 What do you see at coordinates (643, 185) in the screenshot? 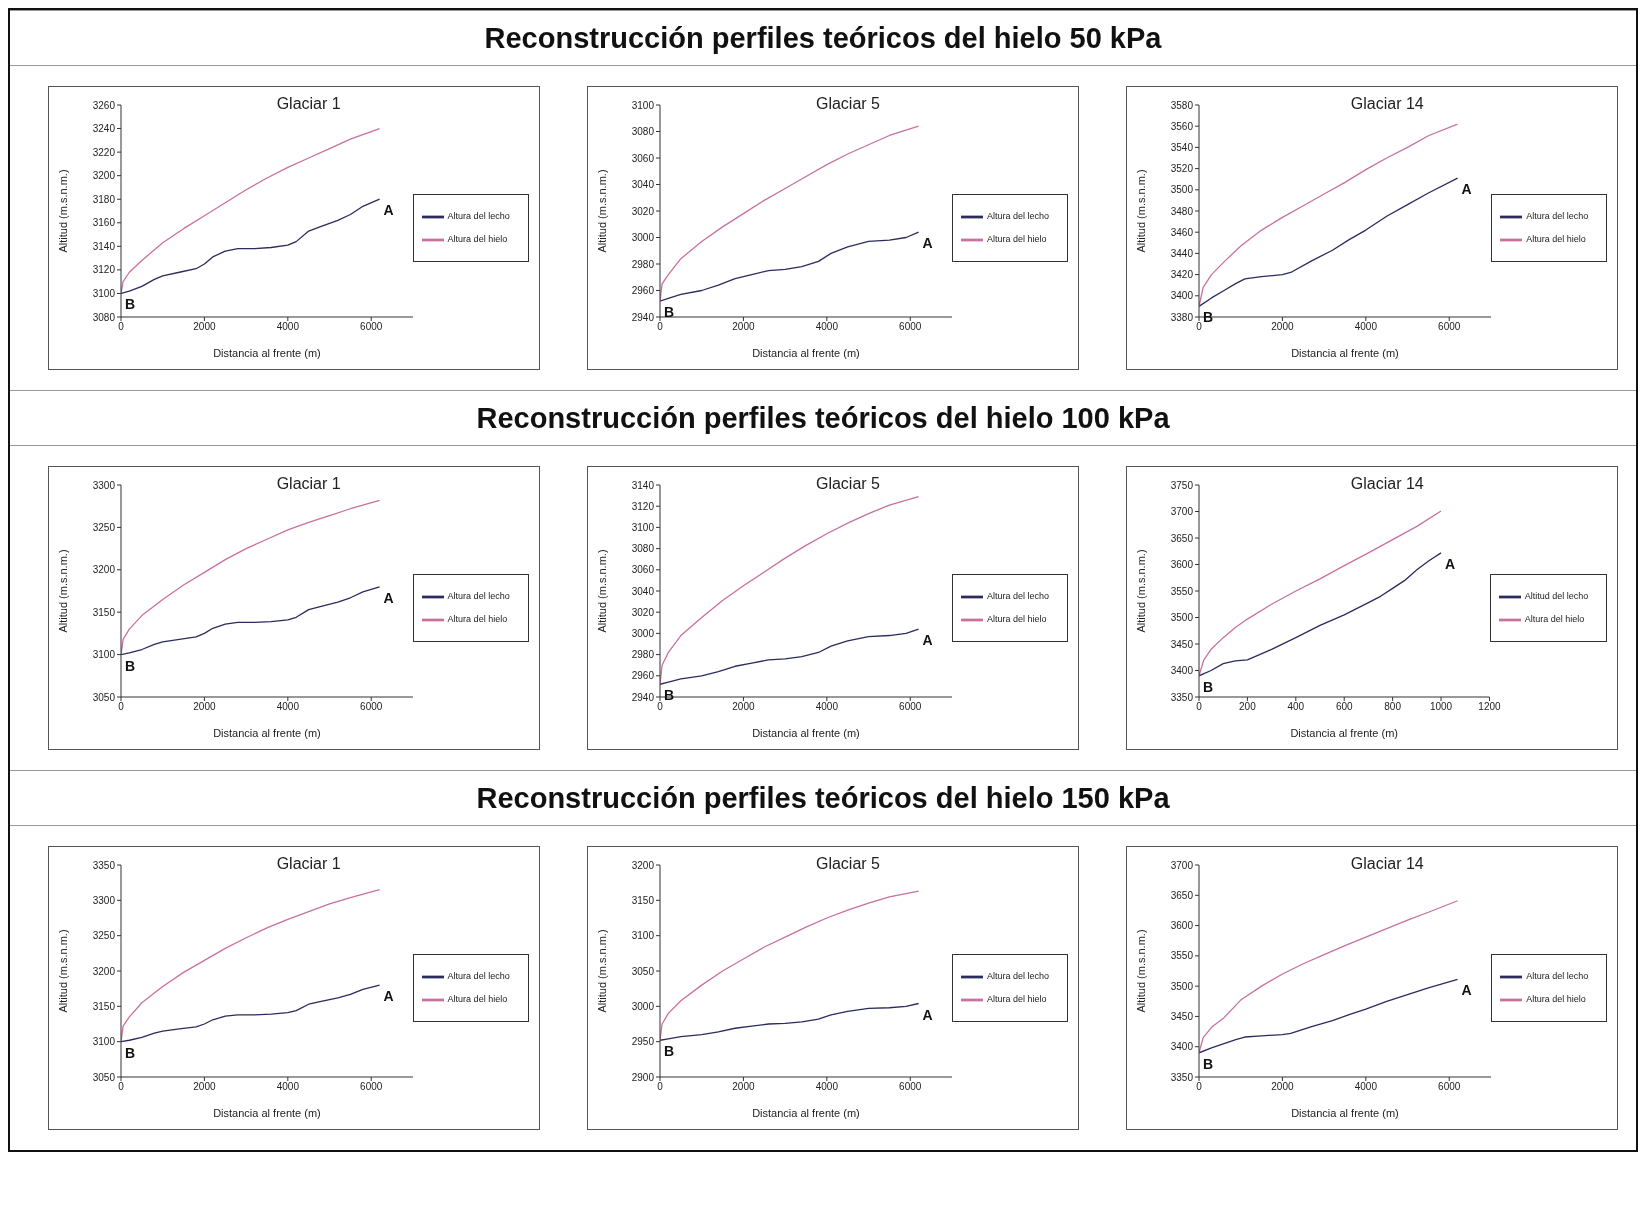
I see `y-tick-label: 3040` at bounding box center [643, 185].